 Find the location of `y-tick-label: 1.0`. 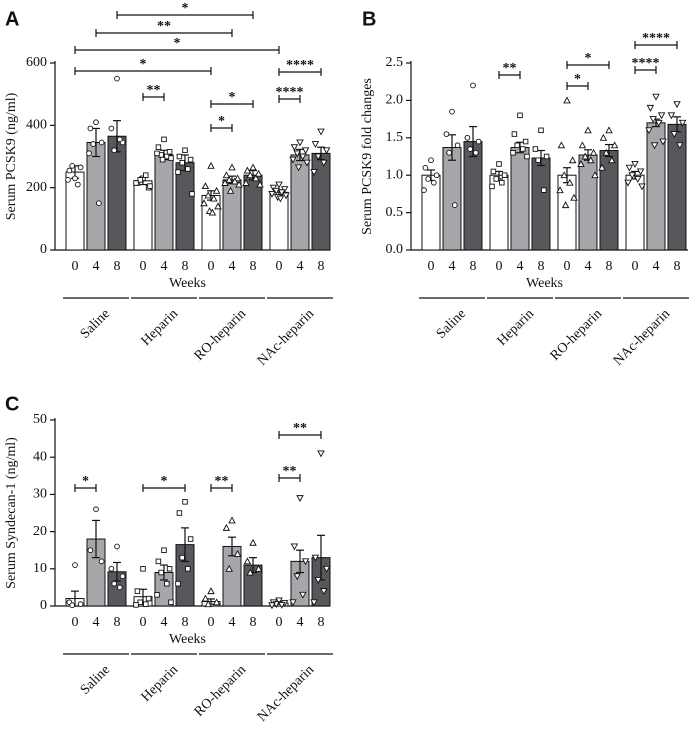

y-tick-label: 1.0 is located at coordinates (395, 174).